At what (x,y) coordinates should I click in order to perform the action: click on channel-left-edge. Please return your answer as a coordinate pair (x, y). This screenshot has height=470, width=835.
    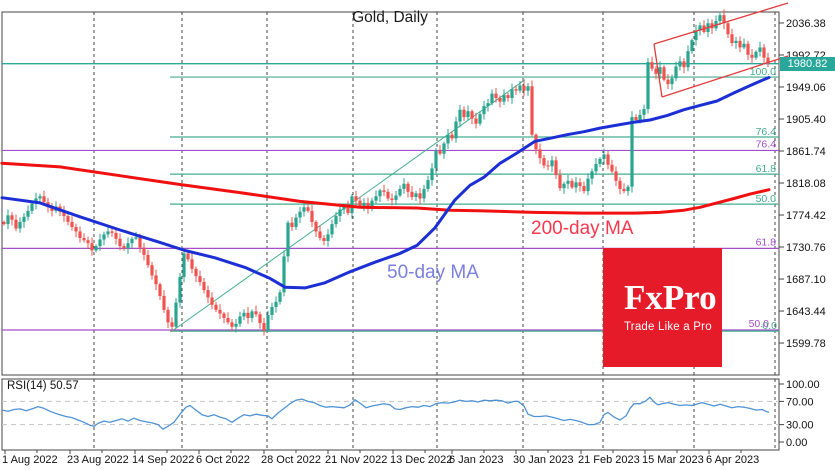
    Looking at the image, I should click on (658, 70).